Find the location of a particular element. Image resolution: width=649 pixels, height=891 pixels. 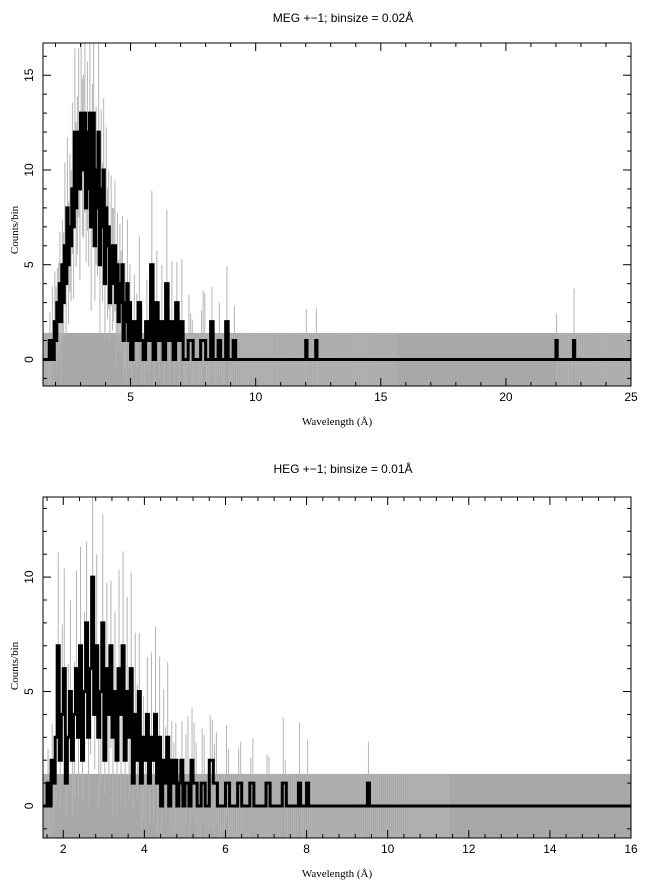

x-tick-label: 16 is located at coordinates (631, 849).